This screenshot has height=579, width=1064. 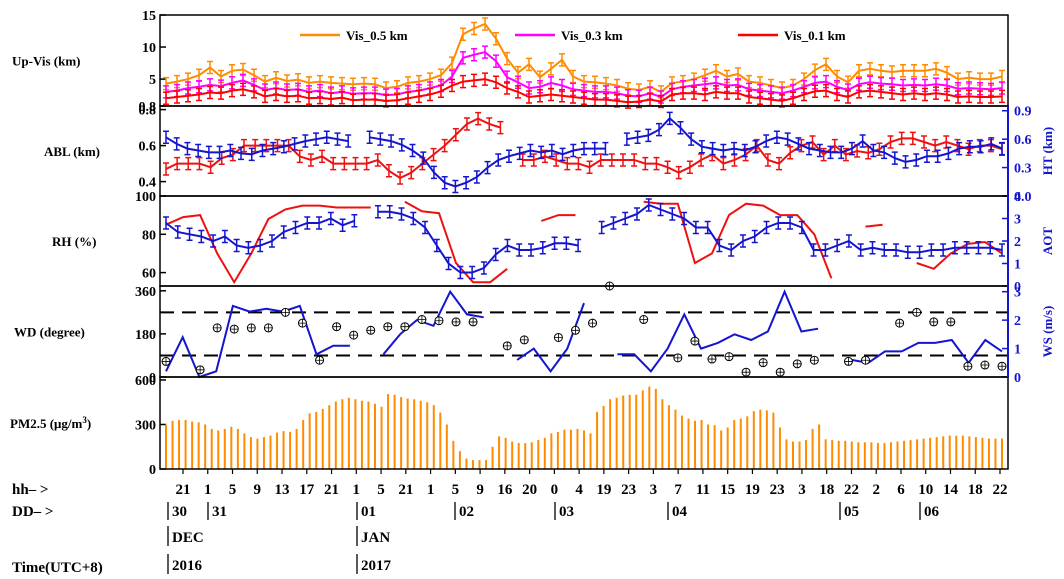 What do you see at coordinates (752, 490) in the screenshot?
I see `hour-label: 19` at bounding box center [752, 490].